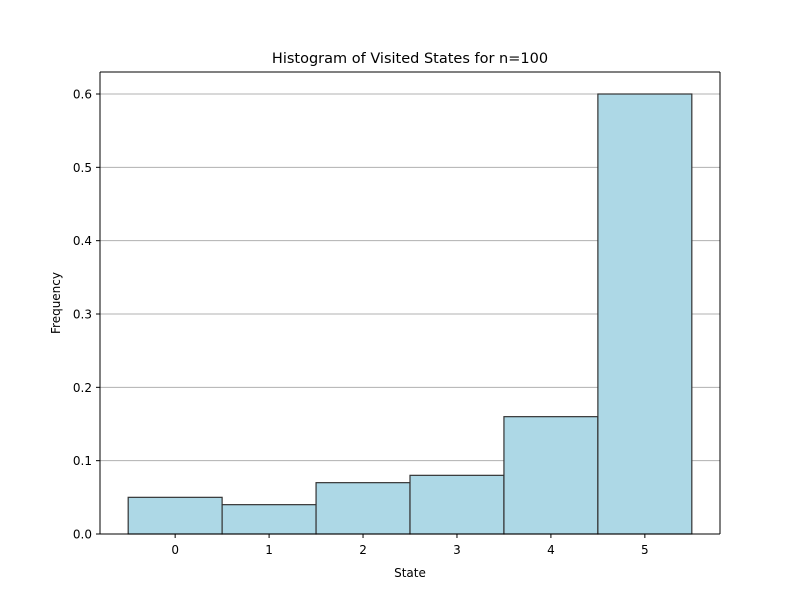 The image size is (800, 604). I want to click on x-tick-label: 4, so click(551, 550).